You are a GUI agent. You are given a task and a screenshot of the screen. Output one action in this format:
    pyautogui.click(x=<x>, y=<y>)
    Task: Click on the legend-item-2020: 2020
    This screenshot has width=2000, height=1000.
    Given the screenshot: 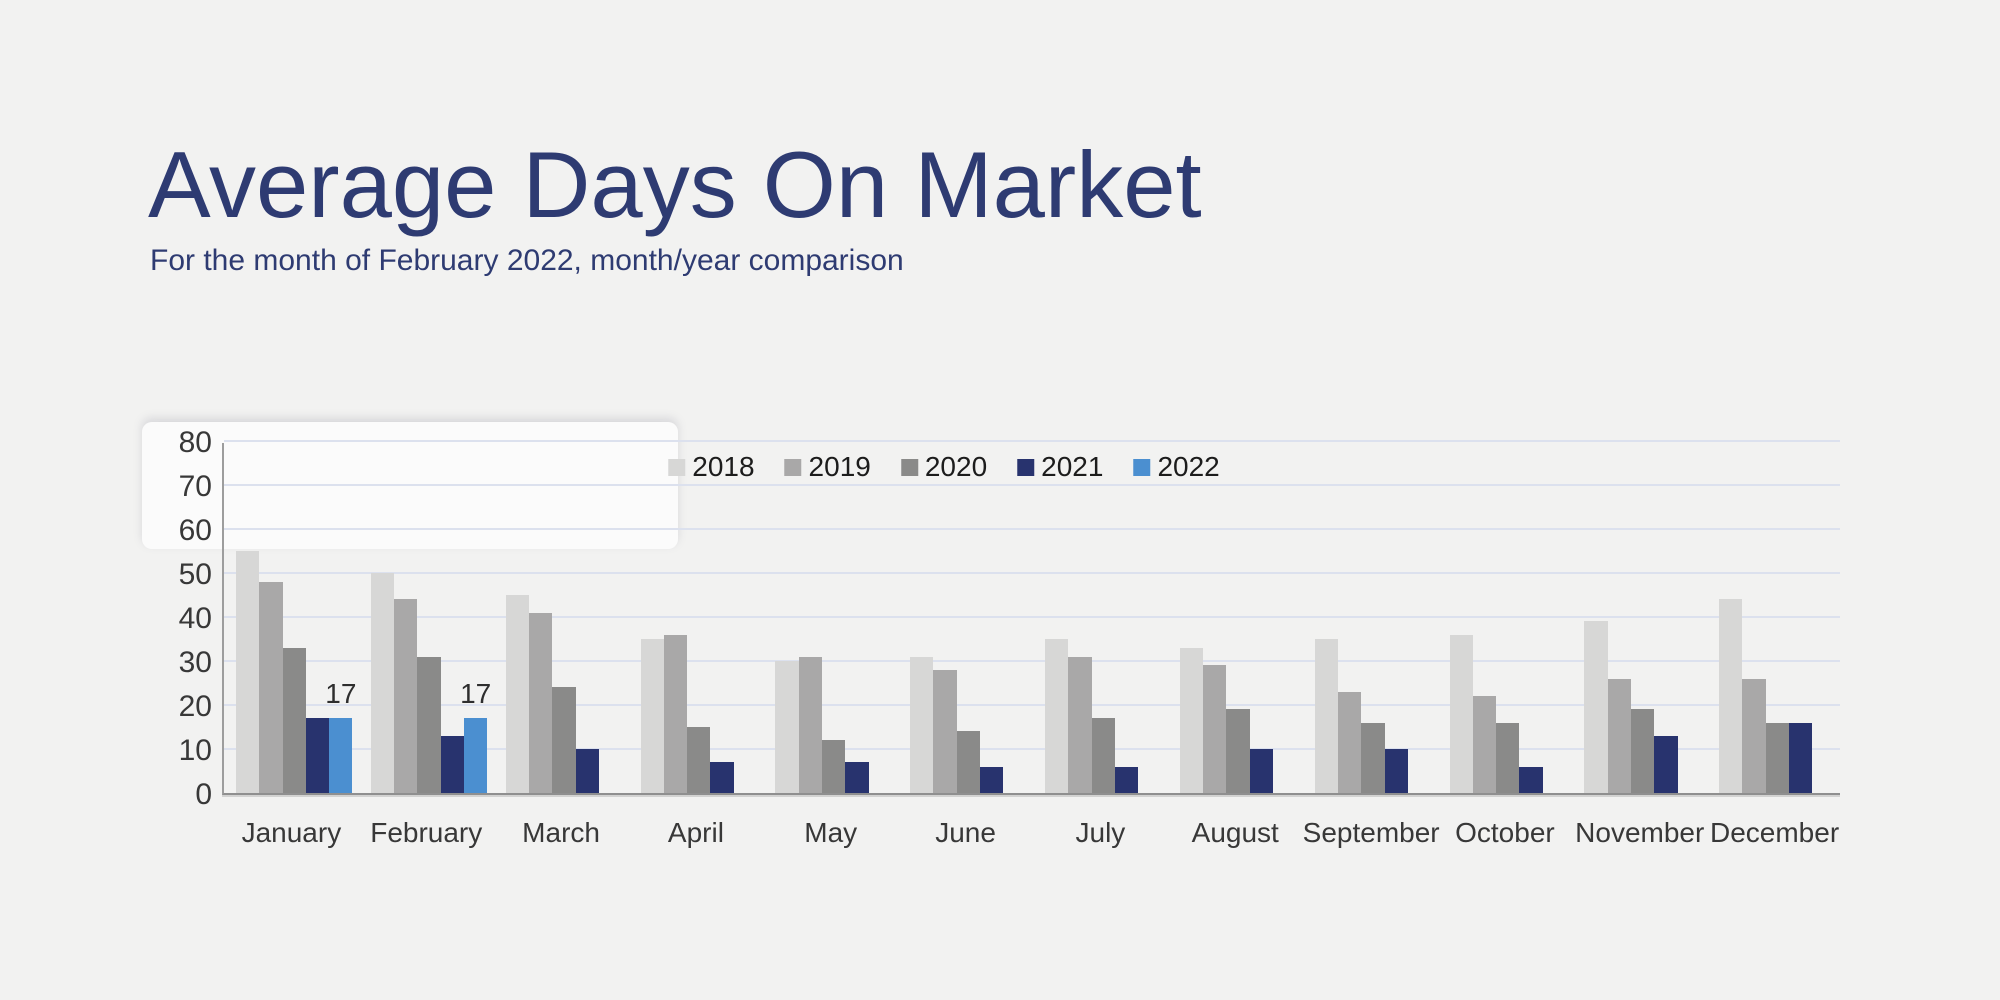 What is the action you would take?
    pyautogui.click(x=944, y=467)
    